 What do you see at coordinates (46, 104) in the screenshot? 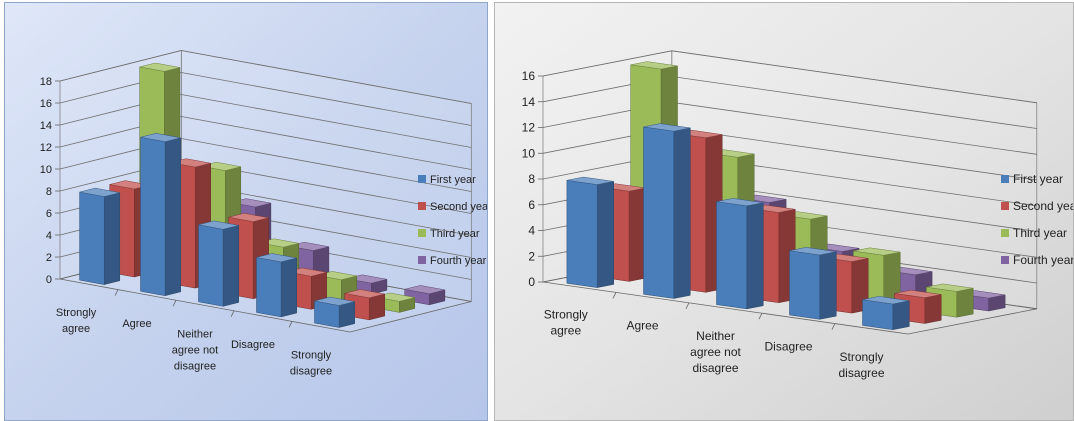
I see `y-tick-label: 16` at bounding box center [46, 104].